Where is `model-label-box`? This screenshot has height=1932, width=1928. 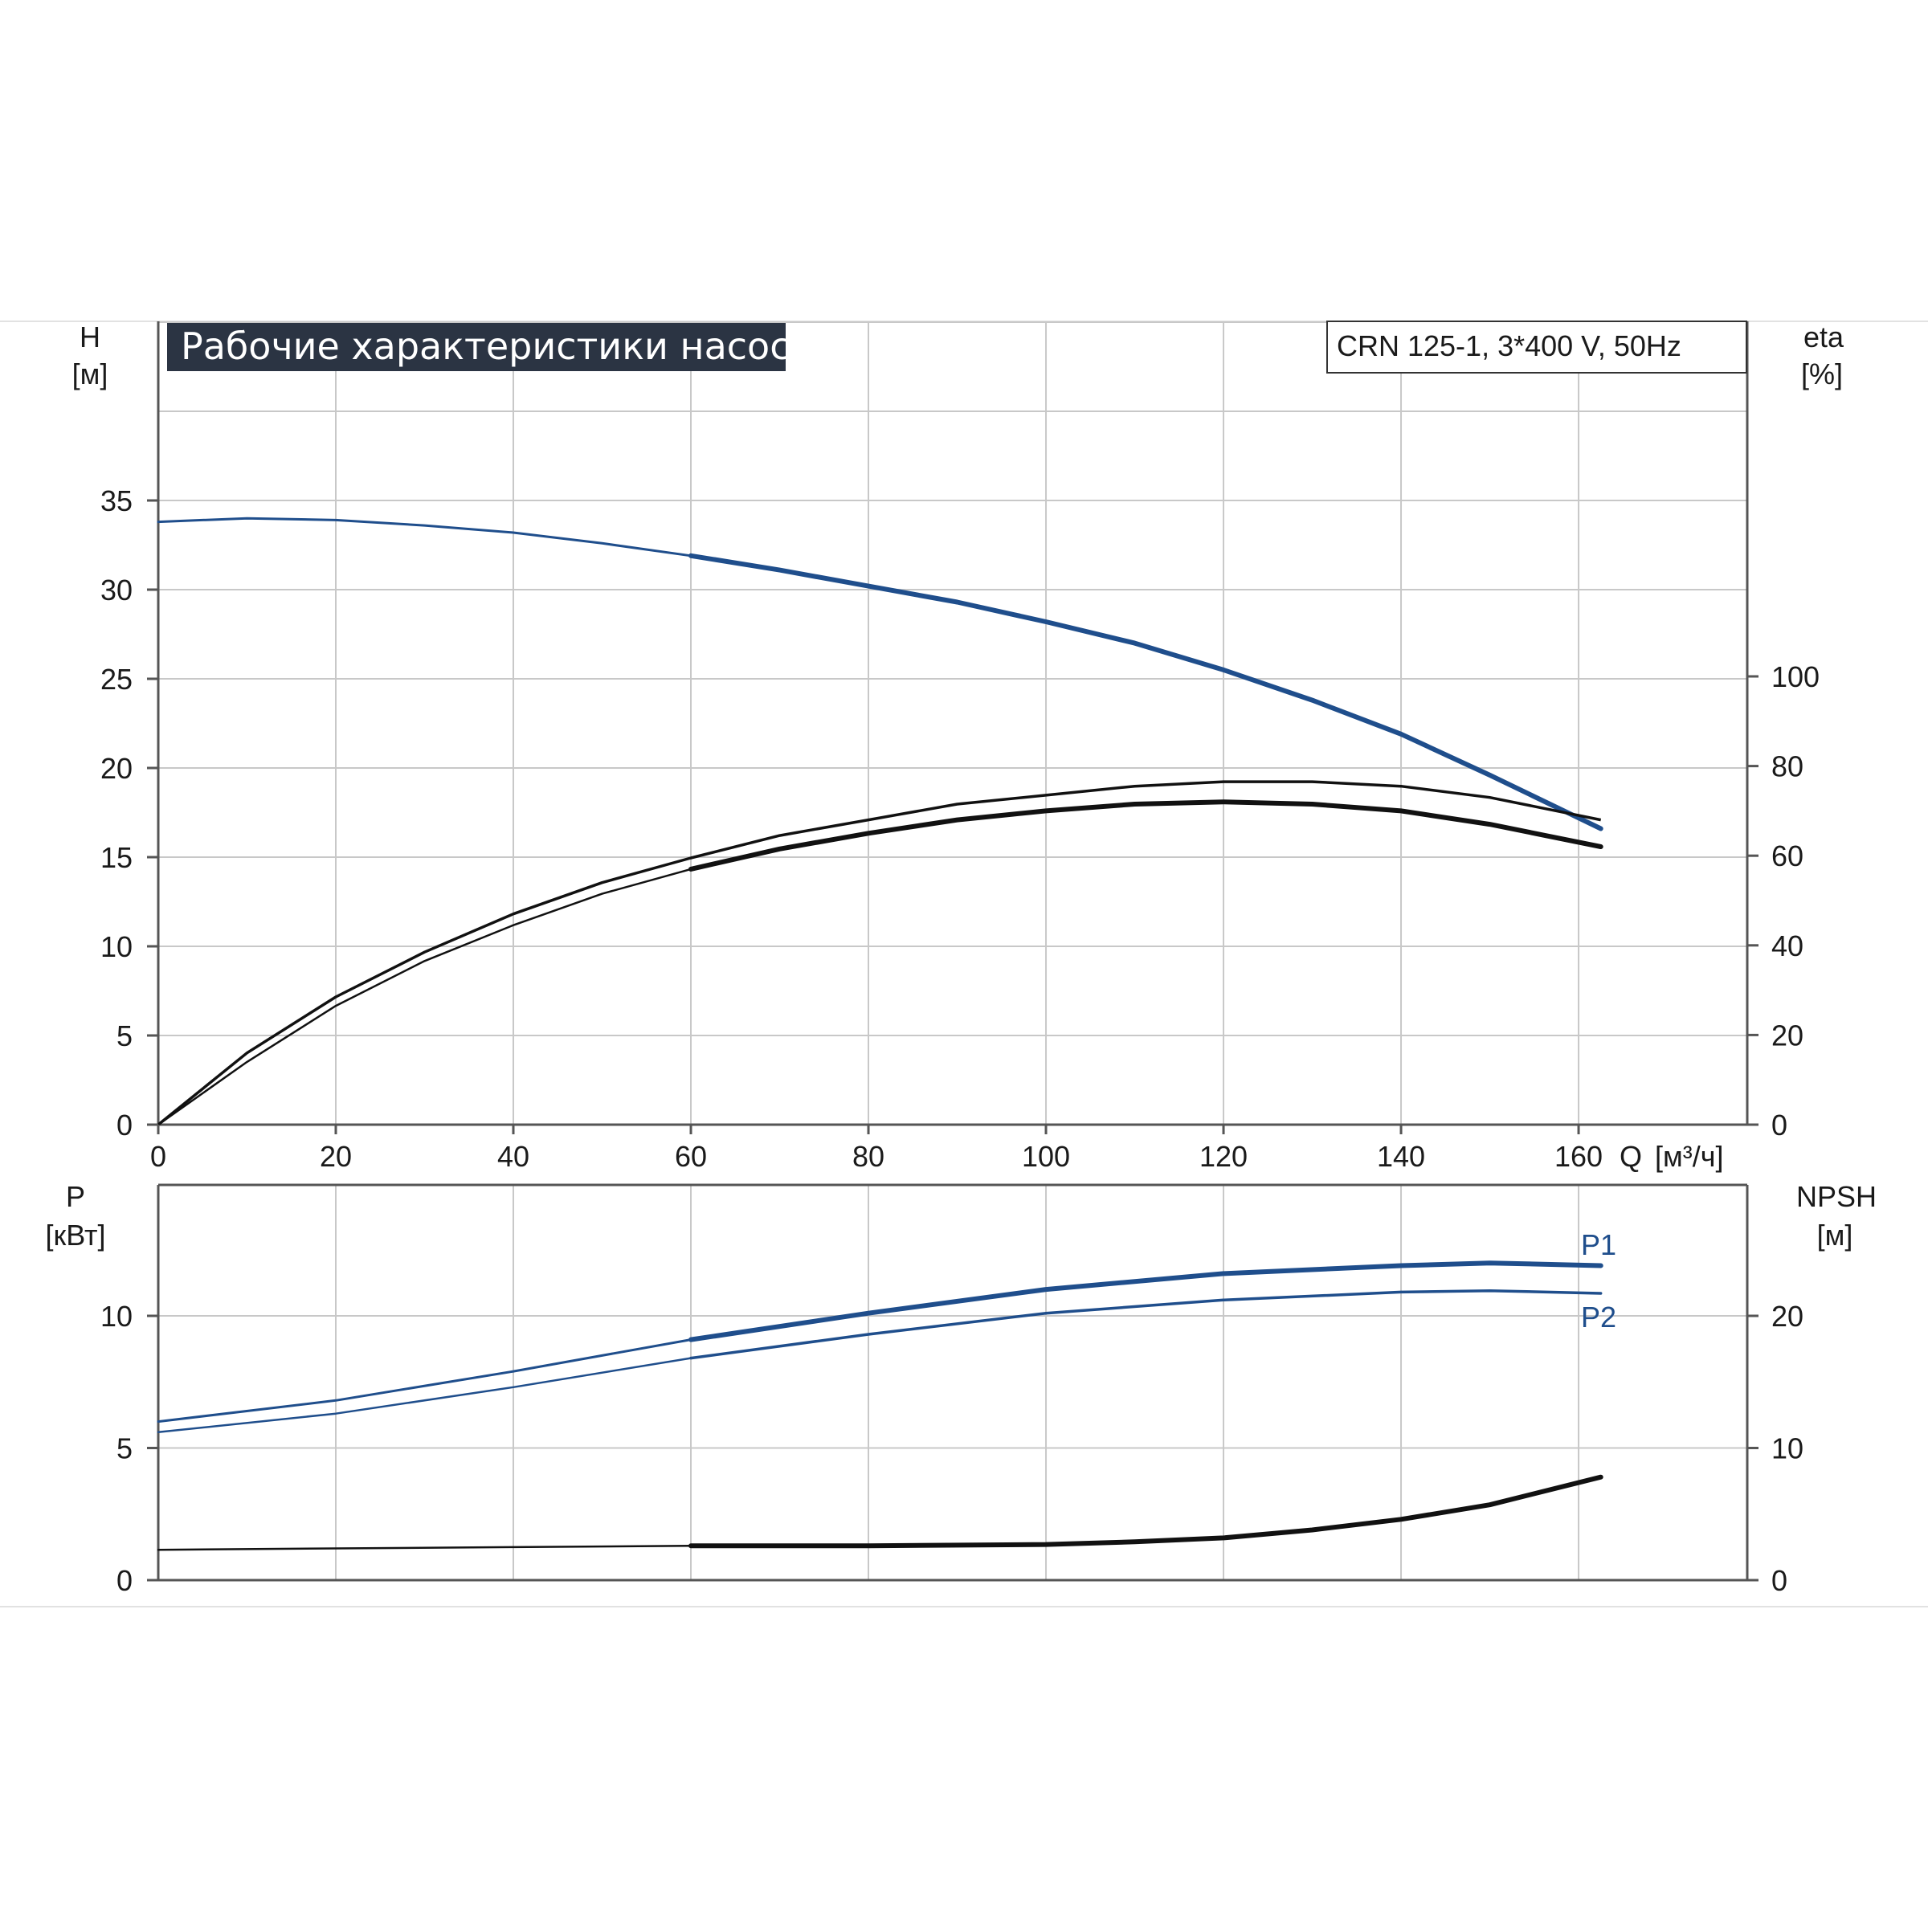
model-label-box is located at coordinates (1536, 347).